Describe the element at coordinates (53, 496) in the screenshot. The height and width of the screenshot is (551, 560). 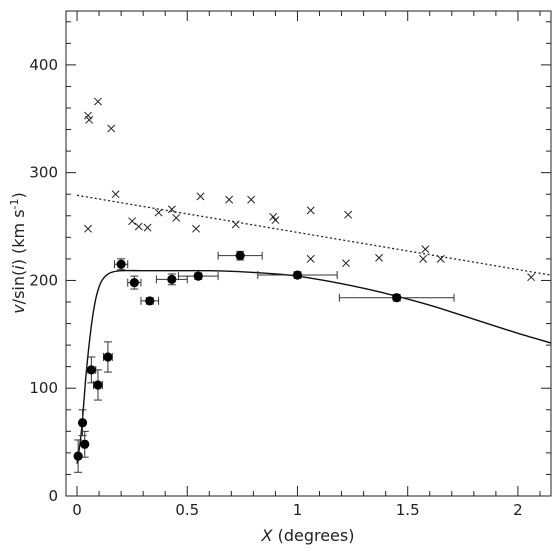
I see `y-tick-label: 0` at that location.